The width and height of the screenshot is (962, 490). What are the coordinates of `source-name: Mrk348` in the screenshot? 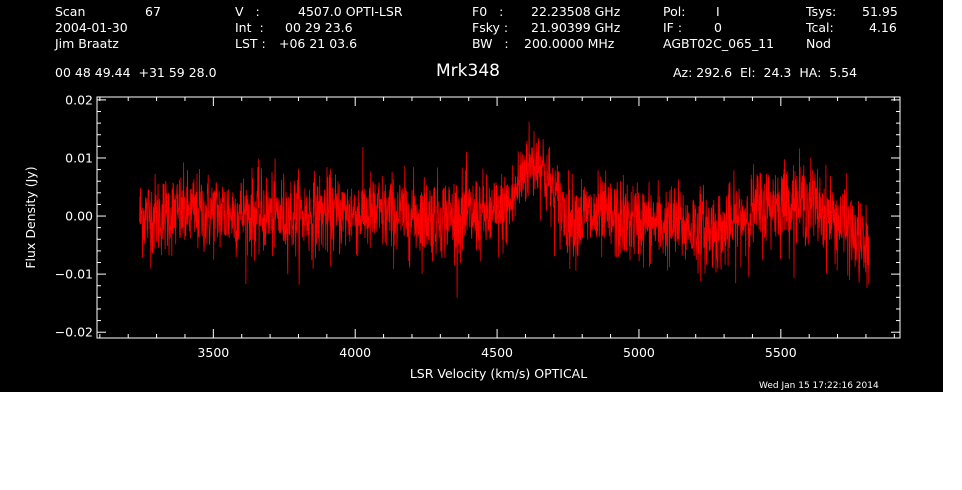 It's located at (468, 71).